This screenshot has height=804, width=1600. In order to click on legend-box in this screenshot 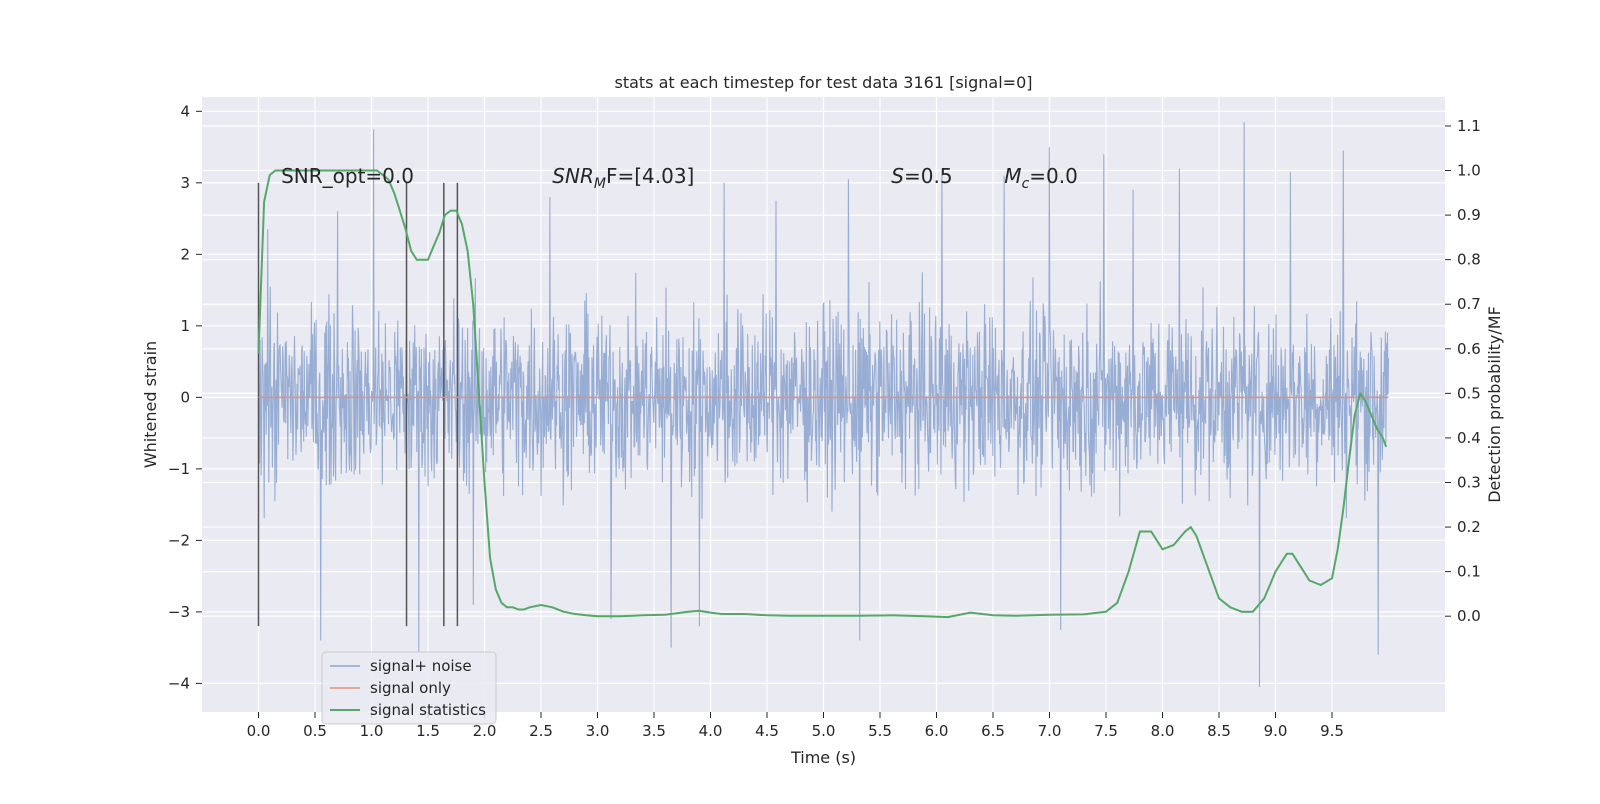, I will do `click(409, 688)`.